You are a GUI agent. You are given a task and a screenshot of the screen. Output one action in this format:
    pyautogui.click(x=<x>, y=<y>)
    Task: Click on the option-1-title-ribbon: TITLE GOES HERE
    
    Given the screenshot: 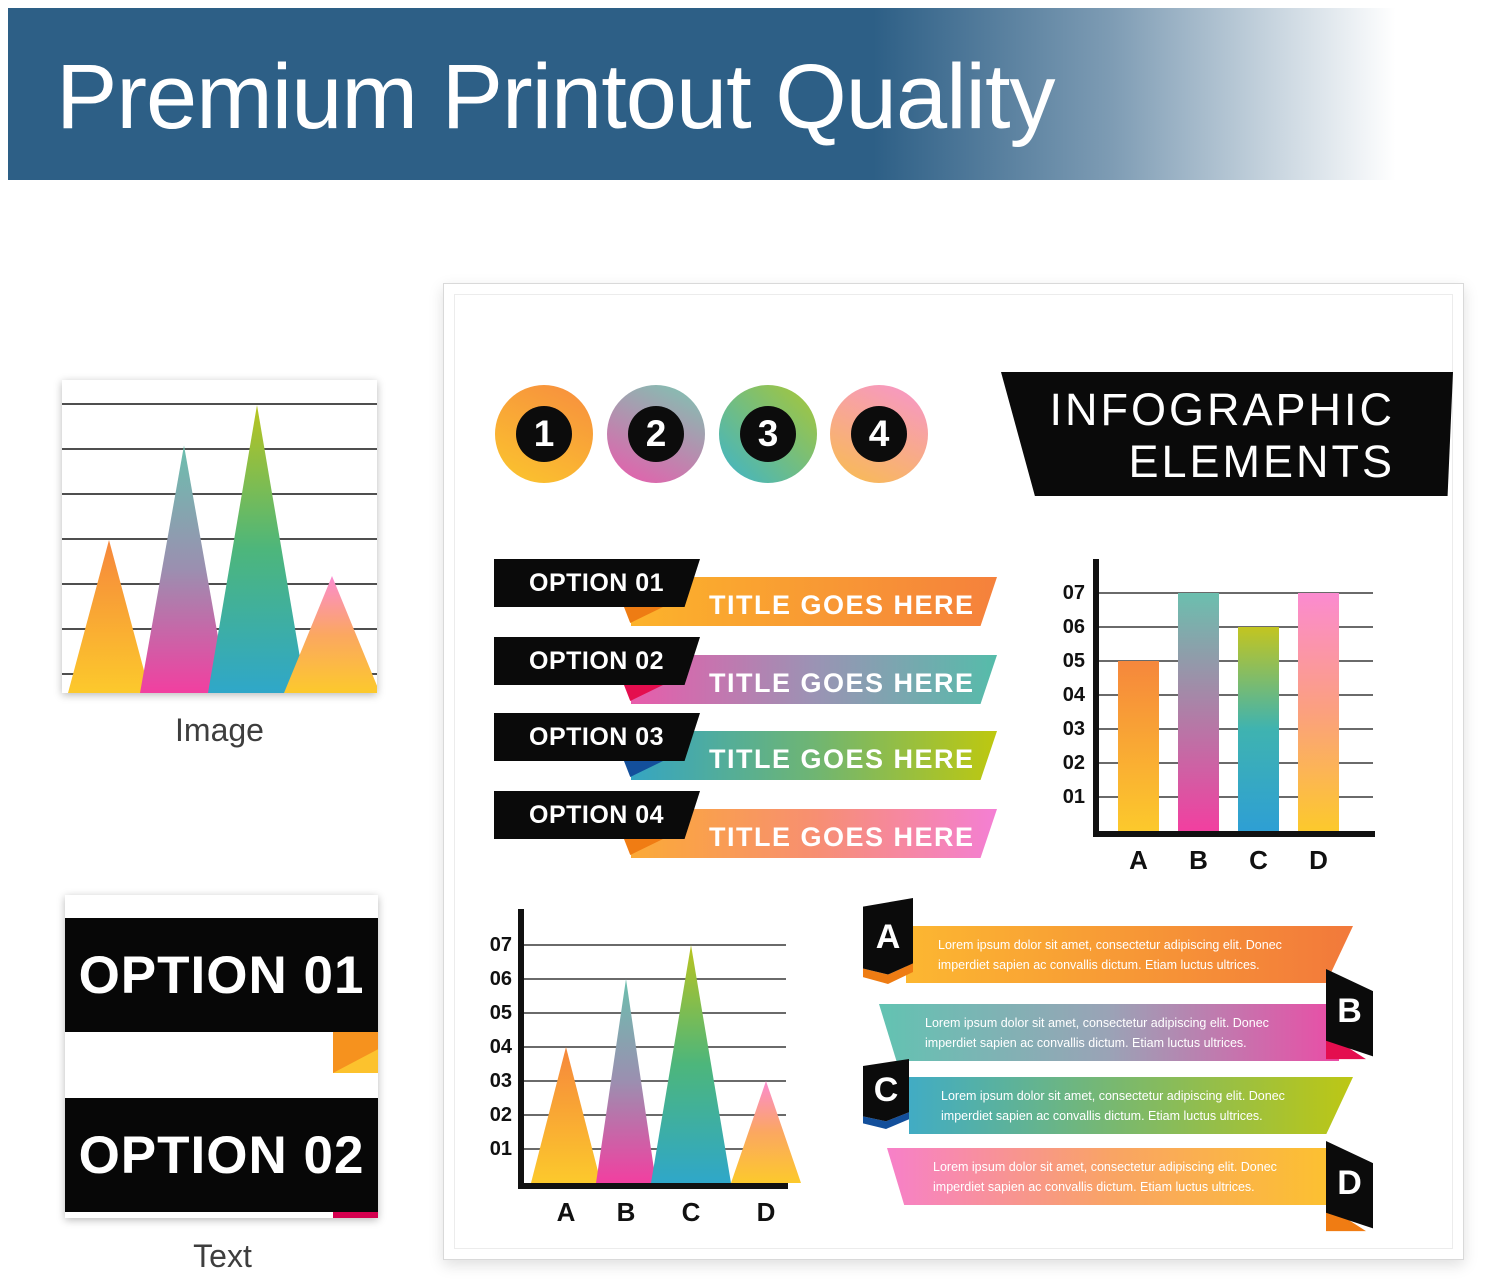 What is the action you would take?
    pyautogui.click(x=814, y=601)
    